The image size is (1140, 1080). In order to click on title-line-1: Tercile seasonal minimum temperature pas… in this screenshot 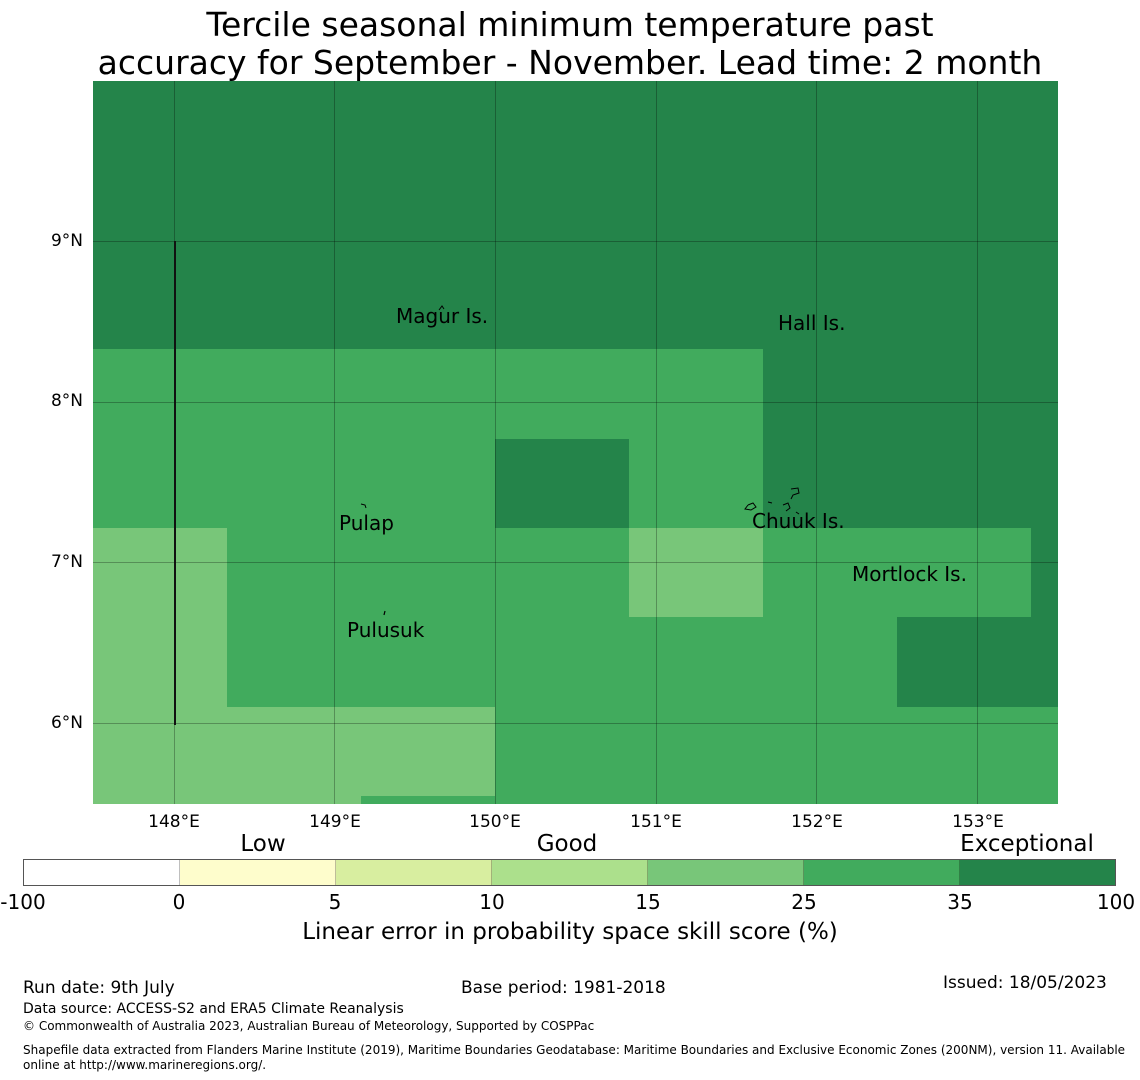, I will do `click(570, 24)`.